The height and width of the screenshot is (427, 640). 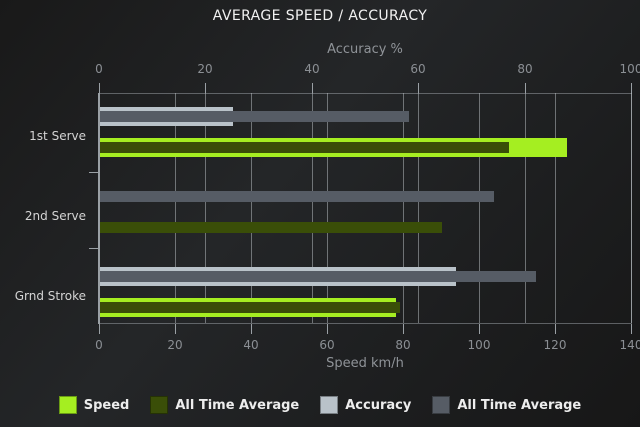 What do you see at coordinates (555, 345) in the screenshot?
I see `bottom-axis-tick-label: 120` at bounding box center [555, 345].